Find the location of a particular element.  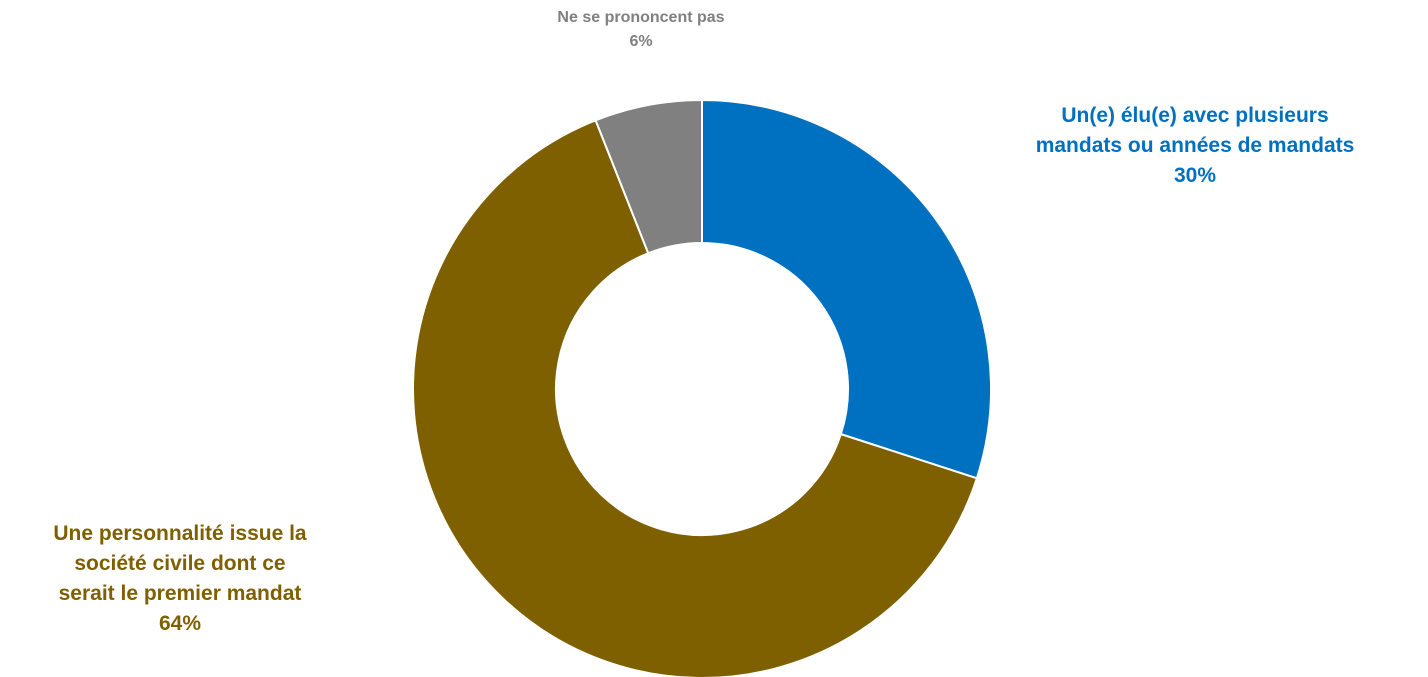

slice-label-line: mandats ou années de mandats is located at coordinates (1195, 145).